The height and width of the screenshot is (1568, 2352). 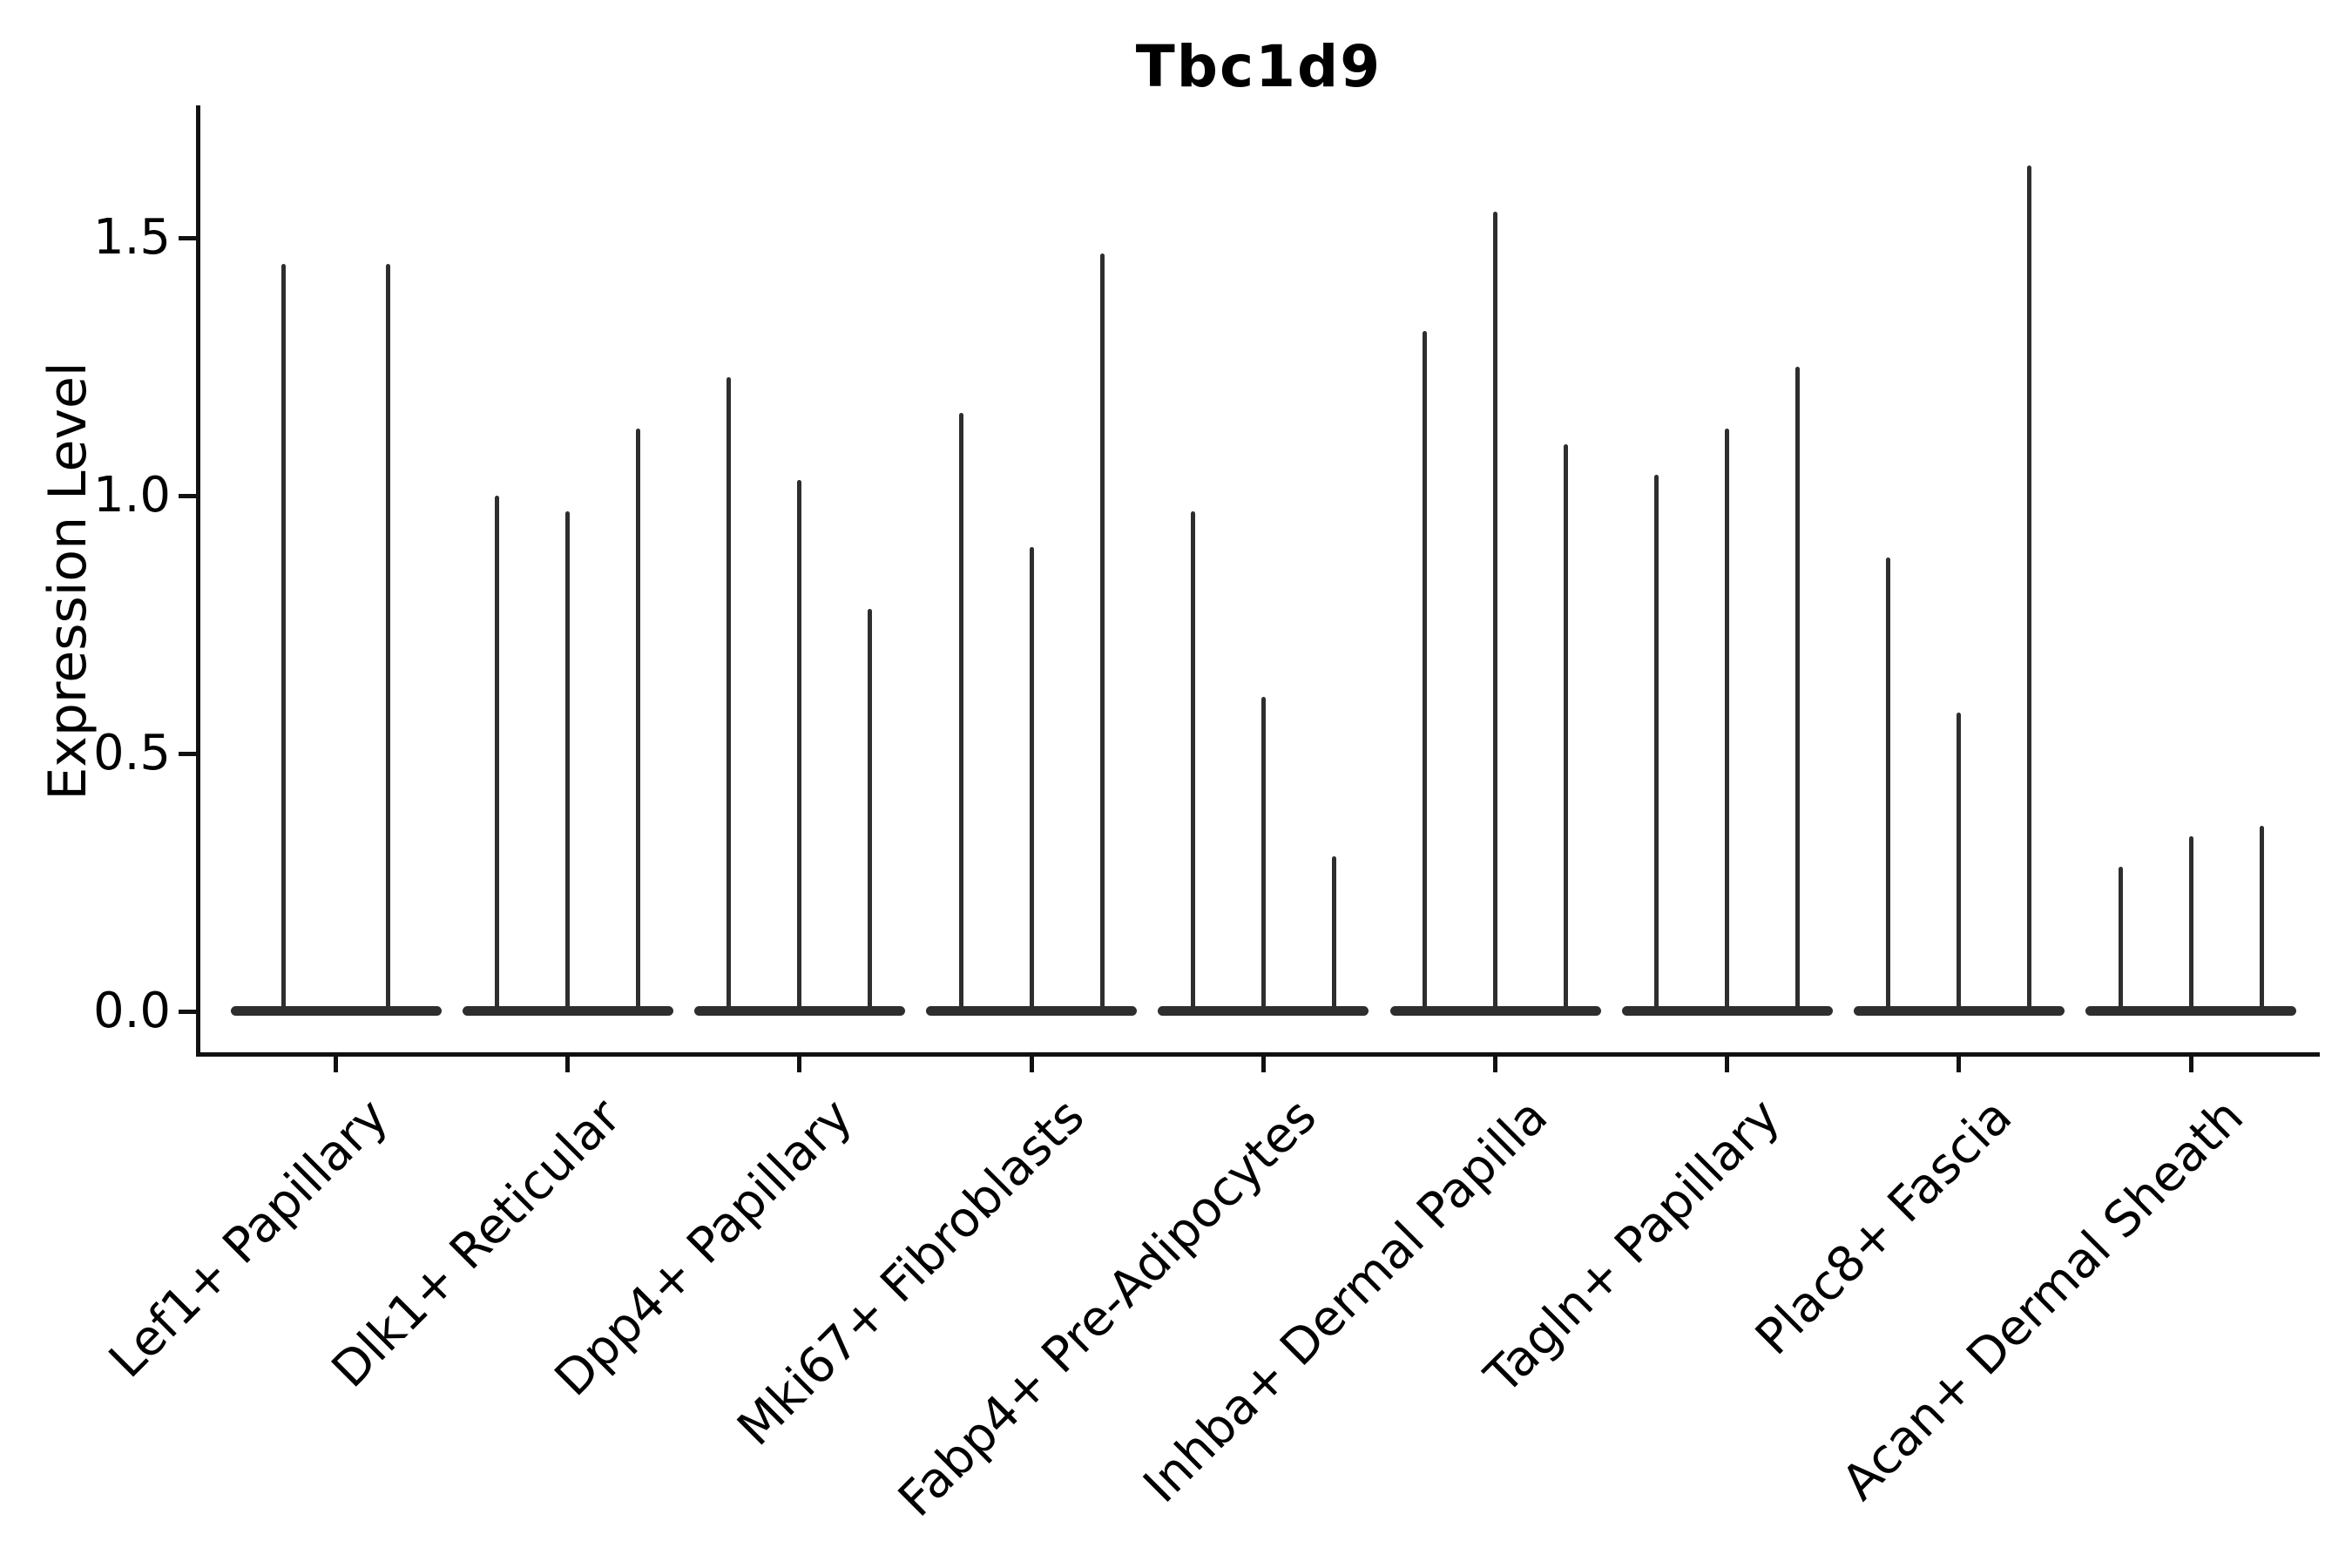 What do you see at coordinates (2043, 1300) in the screenshot?
I see `x-category-label: Acan+ Dermal Sheath` at bounding box center [2043, 1300].